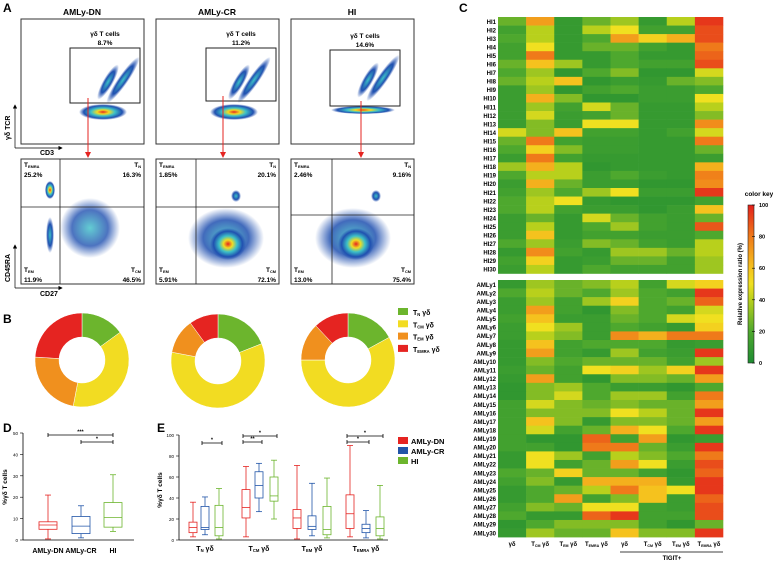 This screenshot has width=773, height=562. Describe the element at coordinates (678, 546) in the screenshot. I see `column-label-sub: EM` at that location.